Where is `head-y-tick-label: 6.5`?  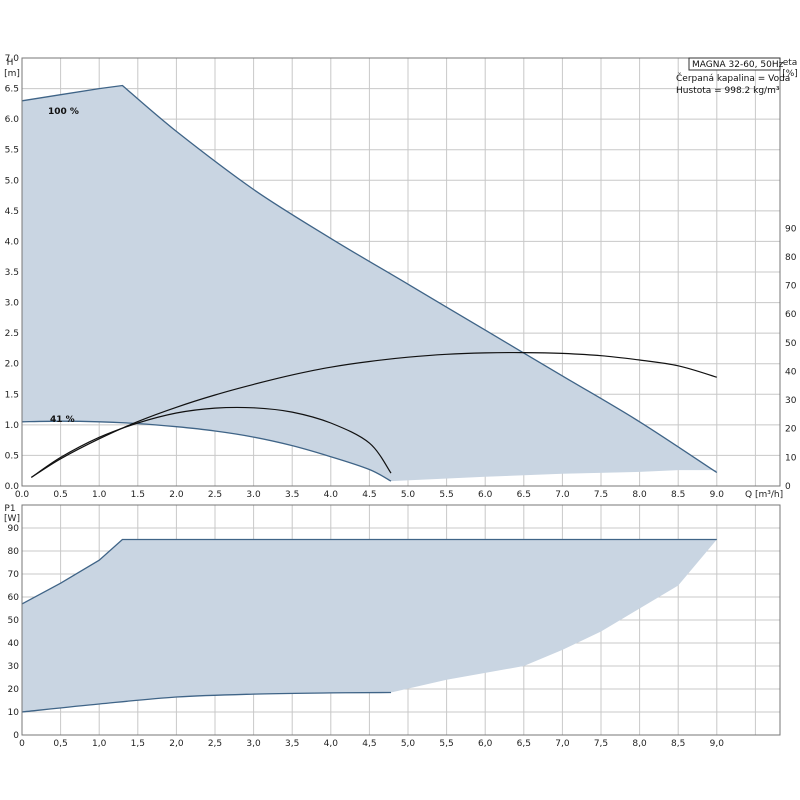 head-y-tick-label: 6.5 is located at coordinates (12, 90).